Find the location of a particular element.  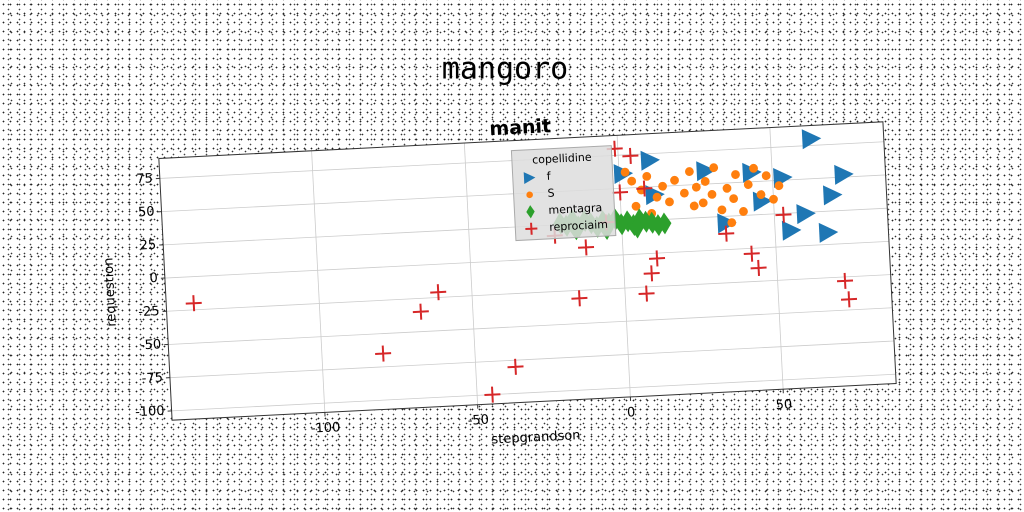

legend-label: mentagra is located at coordinates (575, 209).